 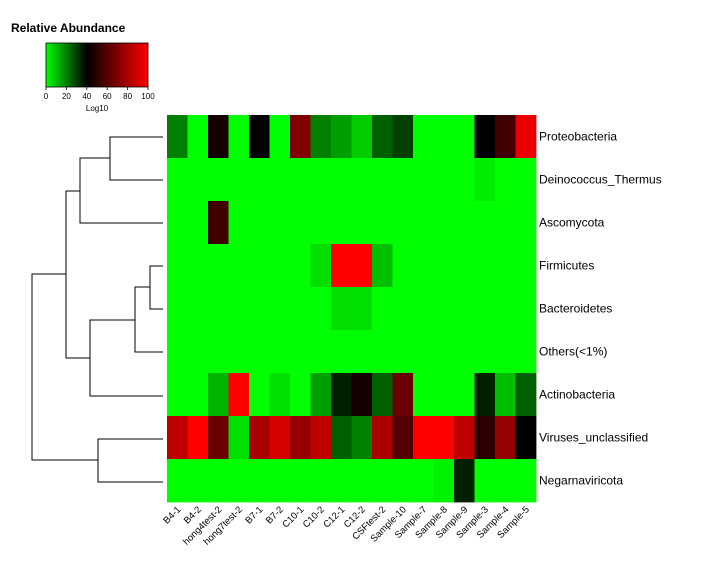 I want to click on row-label: Bacteroidetes, so click(x=575, y=309).